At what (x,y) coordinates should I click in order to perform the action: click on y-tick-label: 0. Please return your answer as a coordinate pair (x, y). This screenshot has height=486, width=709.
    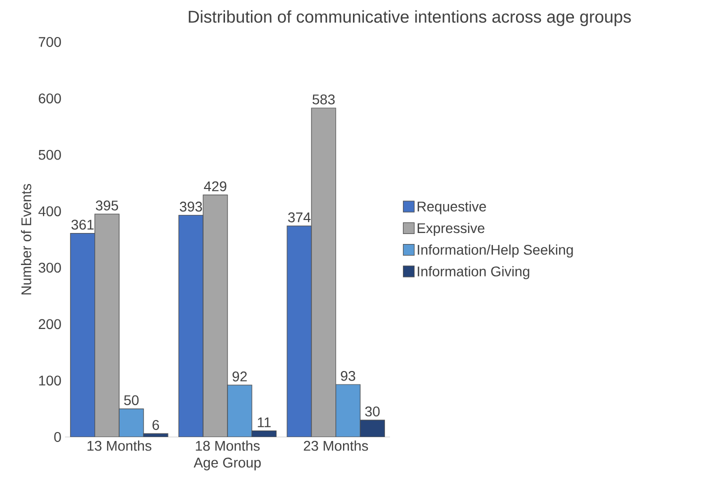
    Looking at the image, I should click on (57, 437).